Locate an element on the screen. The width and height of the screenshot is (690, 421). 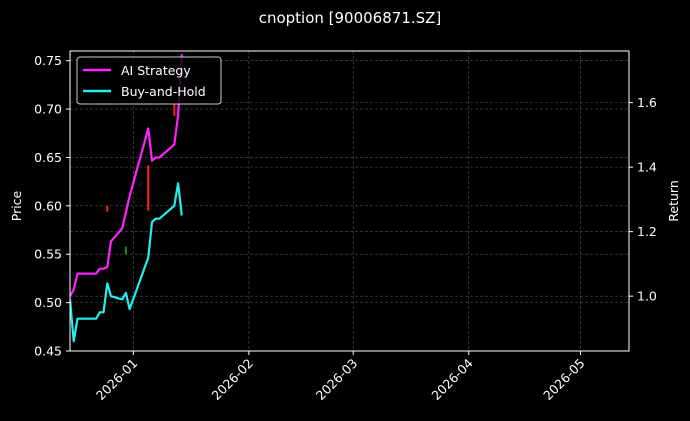
y-right-tick-label: 1.6 is located at coordinates (647, 102).